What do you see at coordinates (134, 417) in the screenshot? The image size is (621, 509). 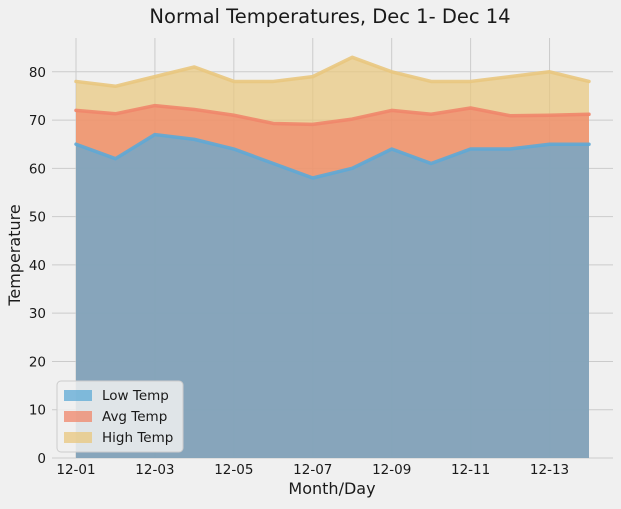 I see `legend-label-avg-temp: Avg Temp` at bounding box center [134, 417].